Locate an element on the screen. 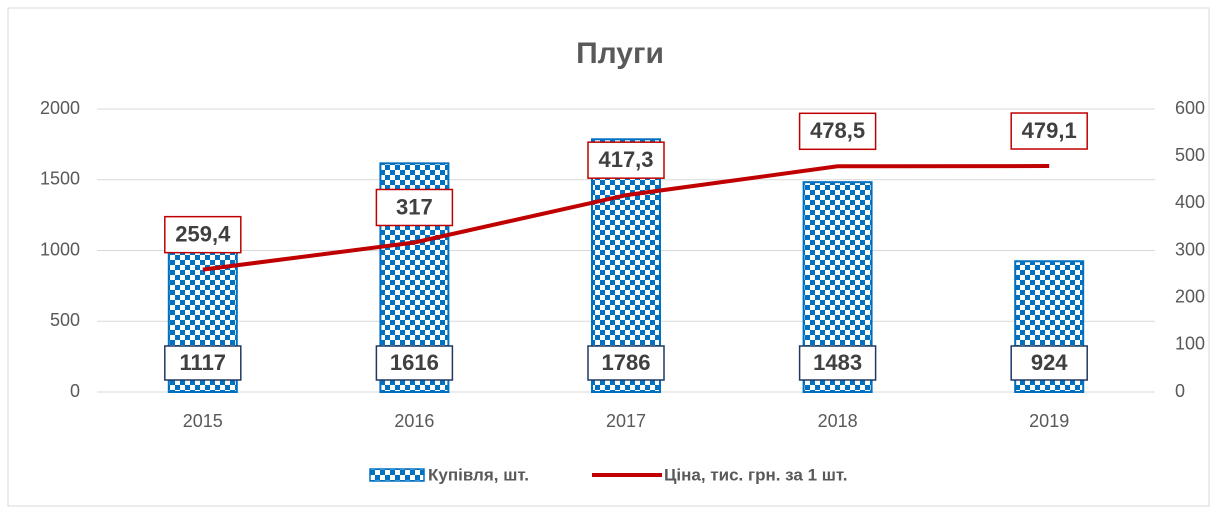 Image resolution: width=1218 pixels, height=507 pixels. line is located at coordinates (626, 218).